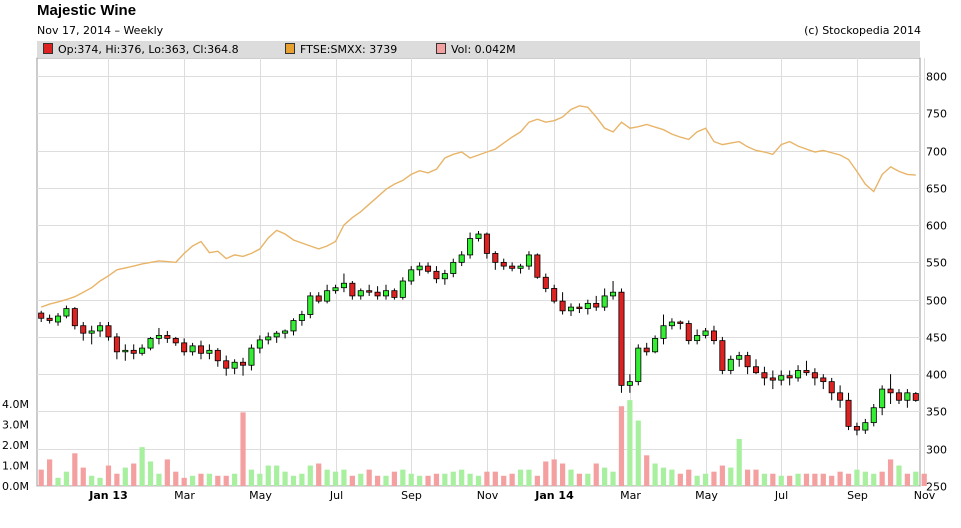 The width and height of the screenshot is (961, 528). What do you see at coordinates (15, 425) in the screenshot?
I see `volume-tick-label: 3.0M` at bounding box center [15, 425].